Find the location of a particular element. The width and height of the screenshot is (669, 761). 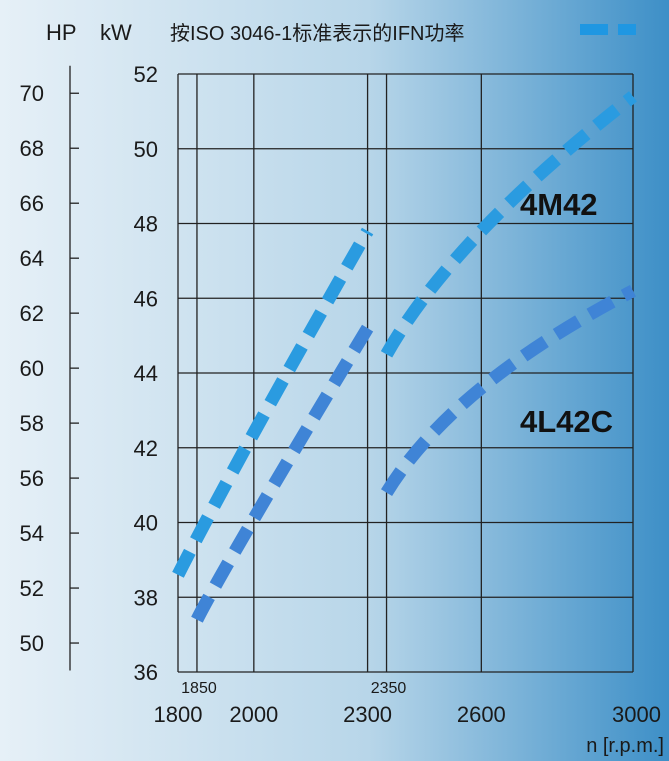

hp-tick-label: 58 is located at coordinates (32, 423).